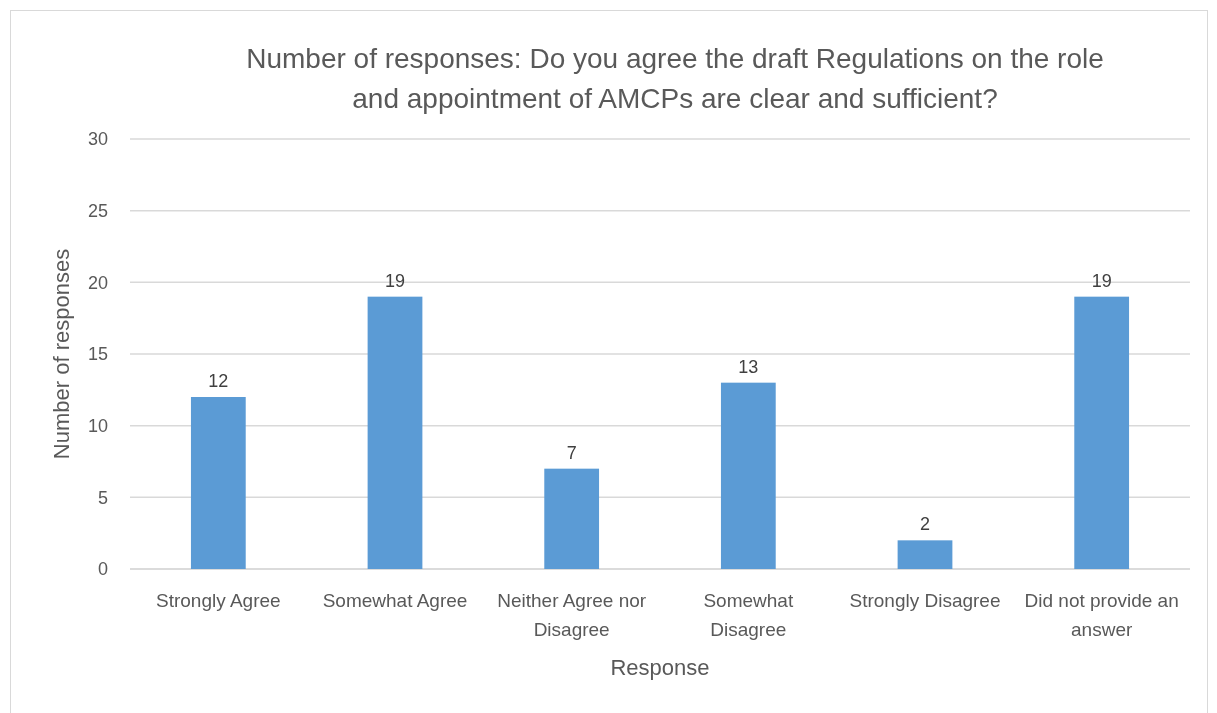  Describe the element at coordinates (748, 615) in the screenshot. I see `x-tick-label: Somewhat Disagree` at that location.